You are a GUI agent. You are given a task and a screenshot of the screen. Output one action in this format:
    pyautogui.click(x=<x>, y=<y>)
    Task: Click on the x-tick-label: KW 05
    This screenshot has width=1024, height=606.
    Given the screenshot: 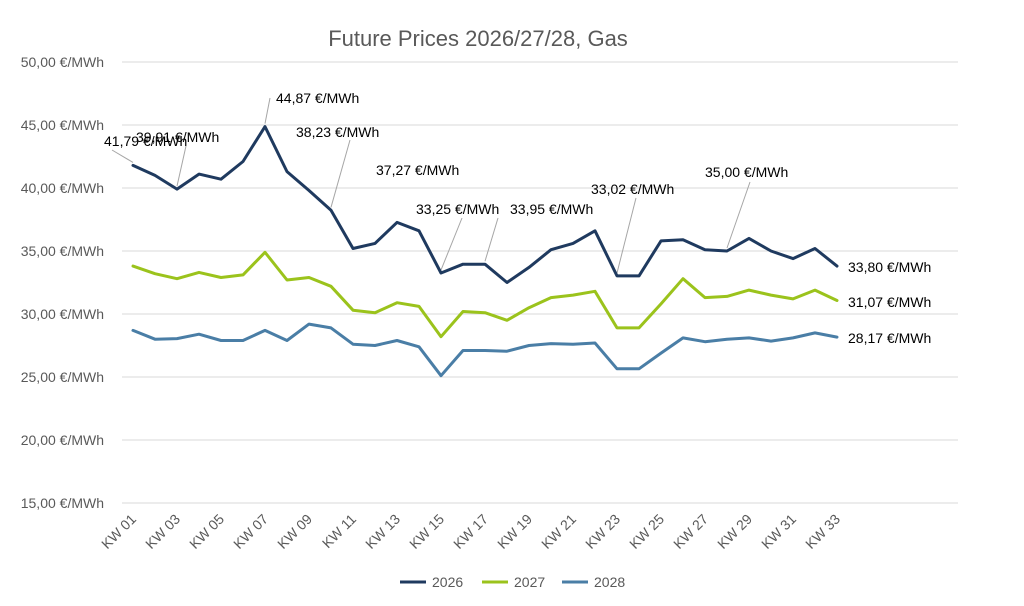 What is the action you would take?
    pyautogui.click(x=206, y=531)
    